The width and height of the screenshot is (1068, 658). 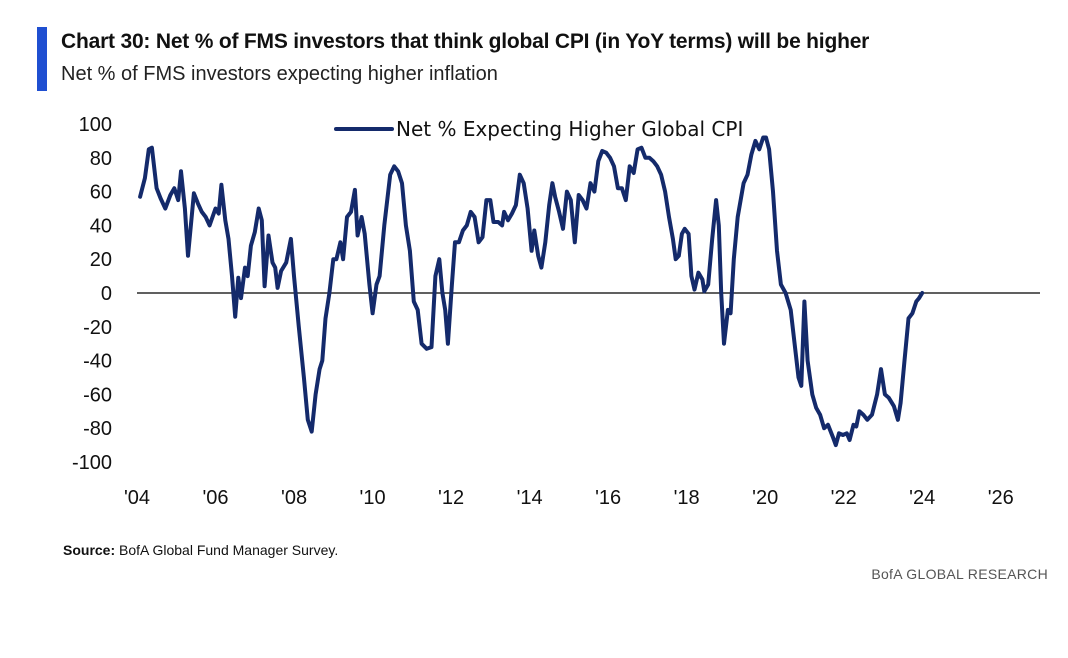 I want to click on x-tick-label: '24, so click(x=922, y=498).